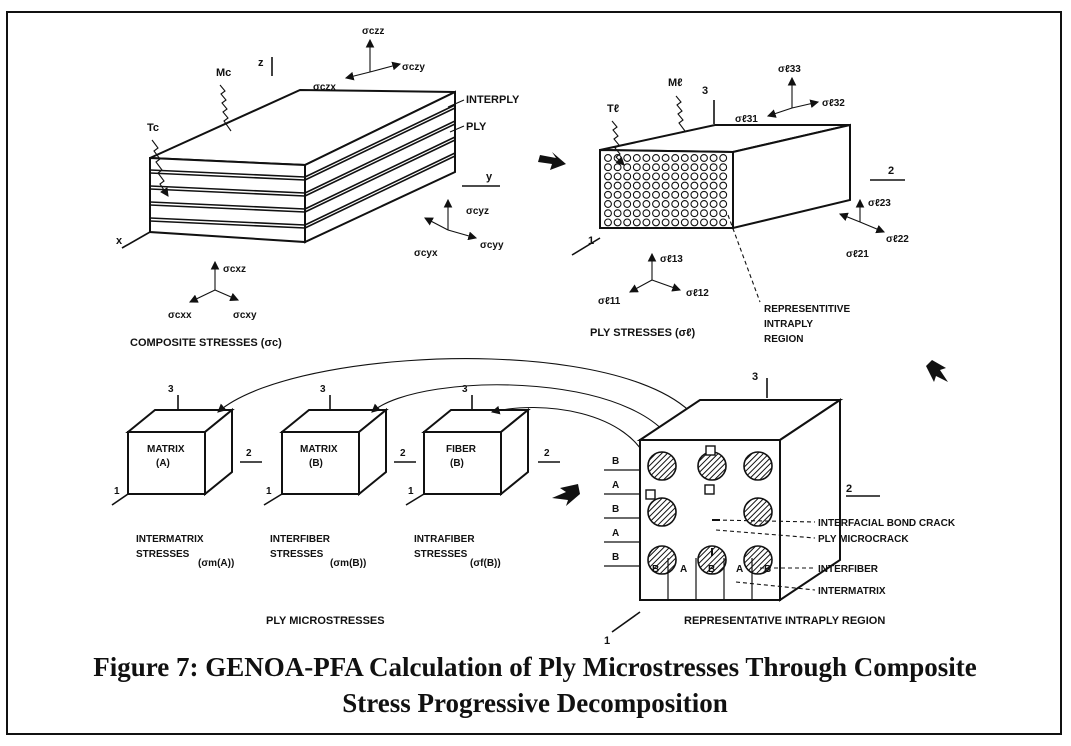  What do you see at coordinates (862, 216) in the screenshot?
I see `ply-side-stress-glyph` at bounding box center [862, 216].